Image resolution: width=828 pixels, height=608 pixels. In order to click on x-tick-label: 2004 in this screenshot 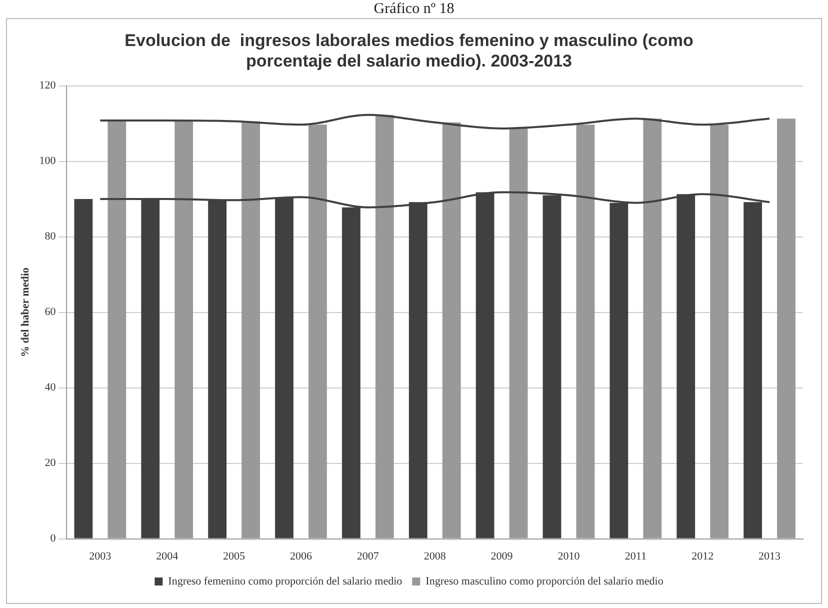, I will do `click(167, 556)`.